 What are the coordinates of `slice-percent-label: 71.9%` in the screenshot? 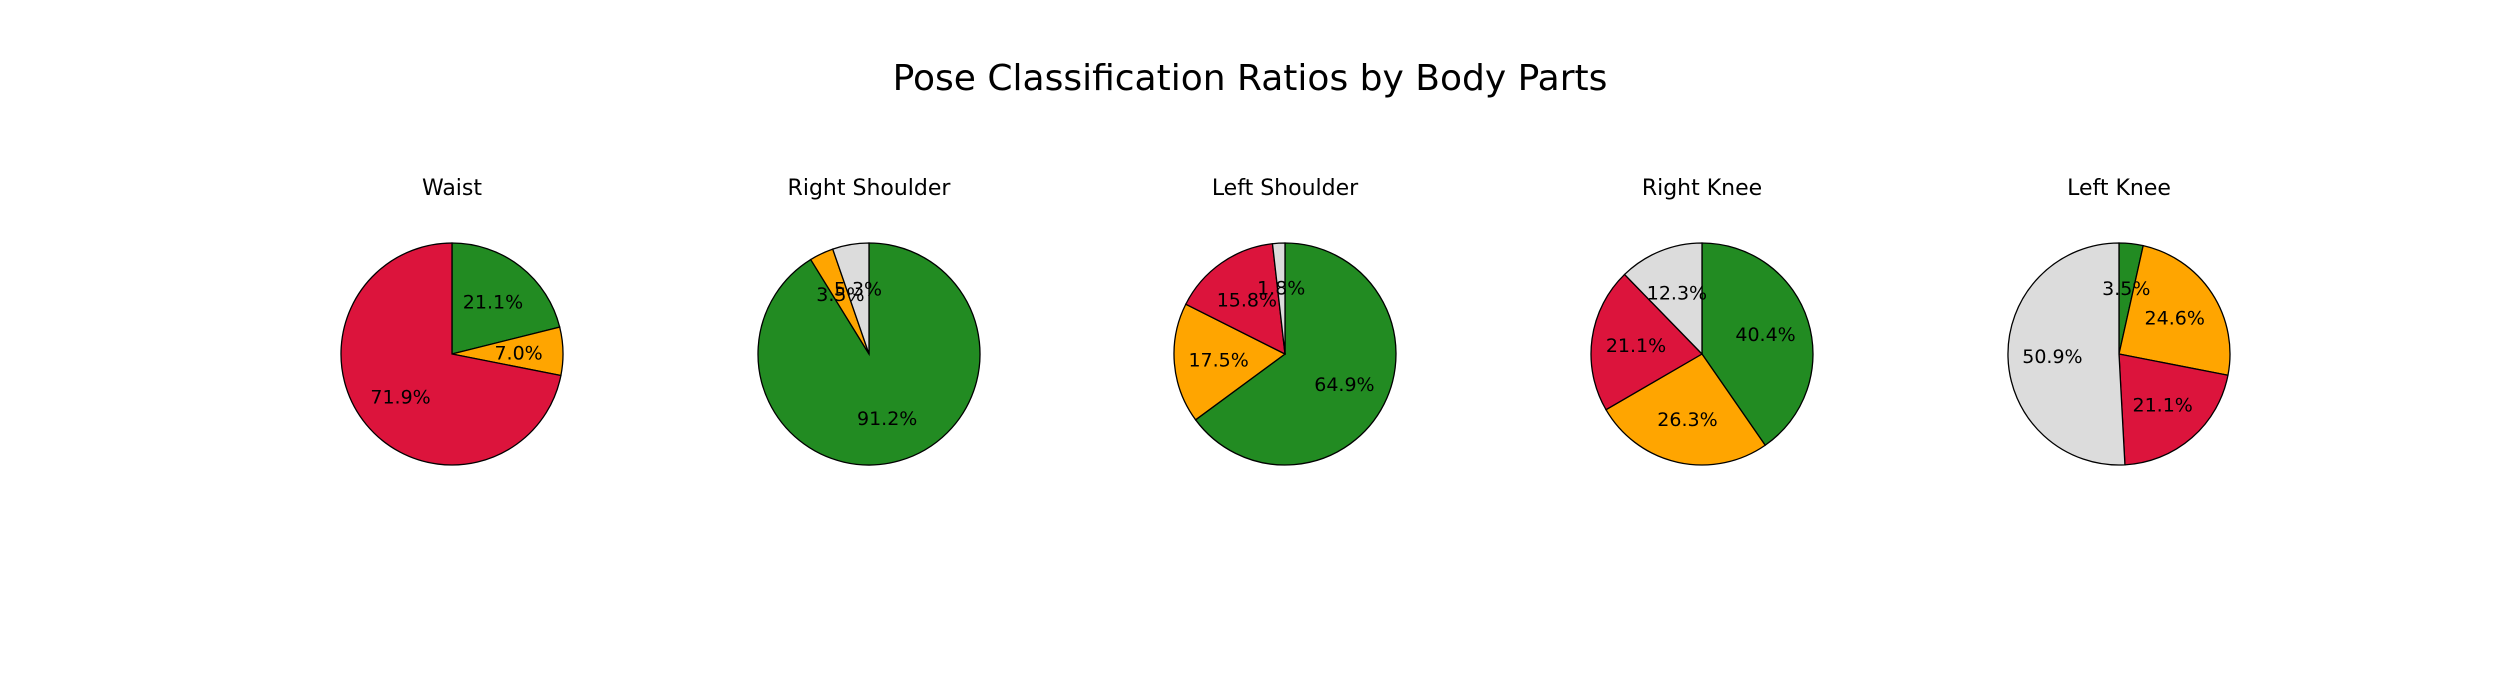 It's located at (400, 397).